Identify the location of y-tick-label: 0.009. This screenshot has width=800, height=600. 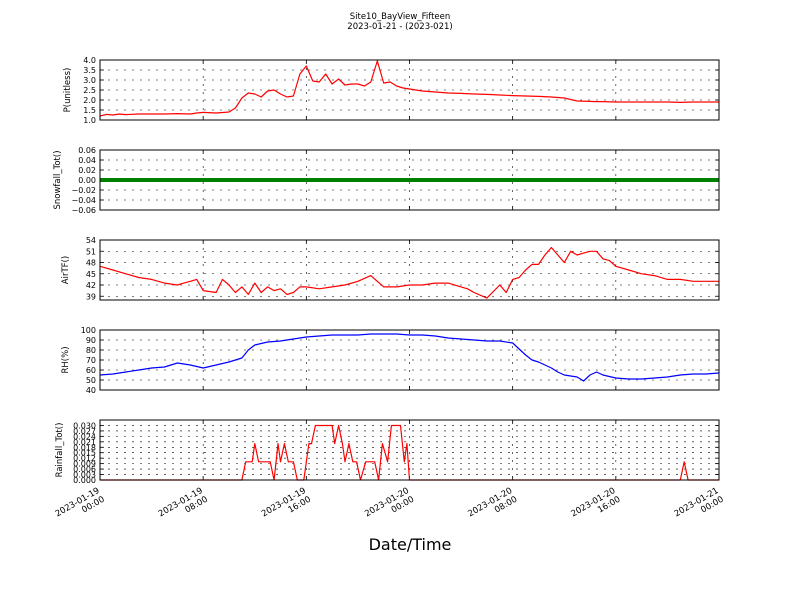
(84, 464).